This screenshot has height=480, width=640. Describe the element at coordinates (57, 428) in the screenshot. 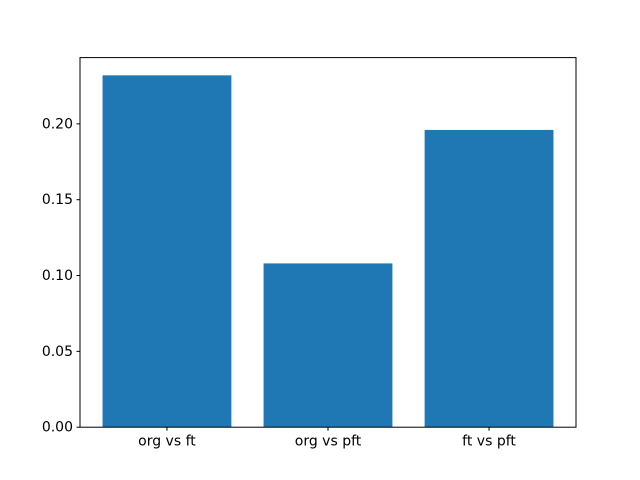

I see `y-tick-label: 0.00` at that location.